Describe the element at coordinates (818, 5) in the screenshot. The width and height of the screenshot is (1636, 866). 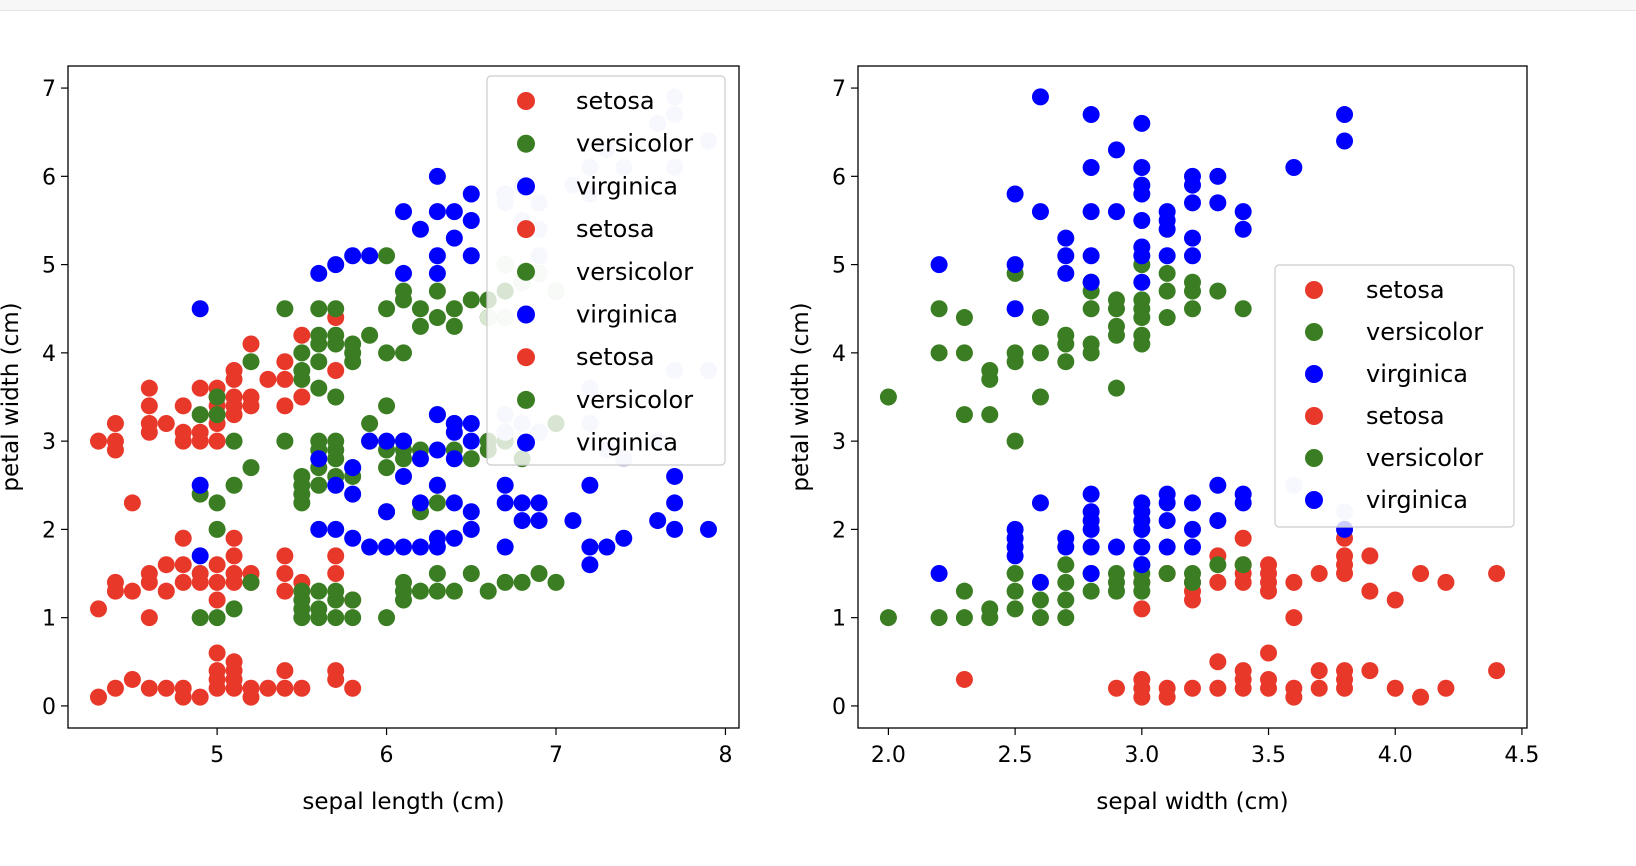
I see `notebook-output-top-border` at that location.